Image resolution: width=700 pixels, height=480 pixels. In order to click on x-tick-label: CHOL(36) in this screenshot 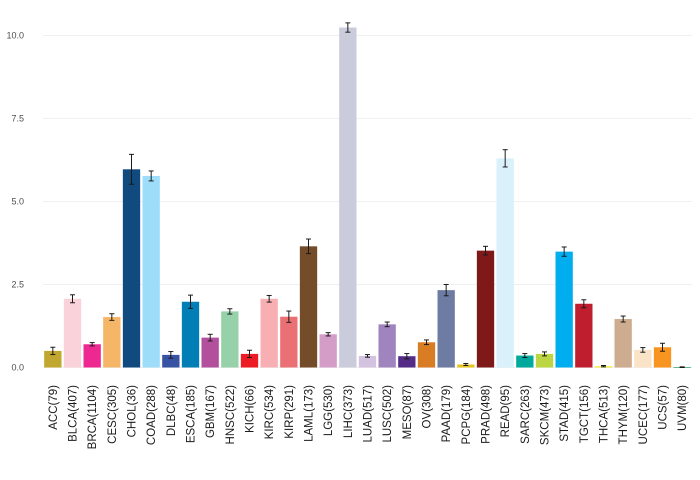, I will do `click(133, 411)`.